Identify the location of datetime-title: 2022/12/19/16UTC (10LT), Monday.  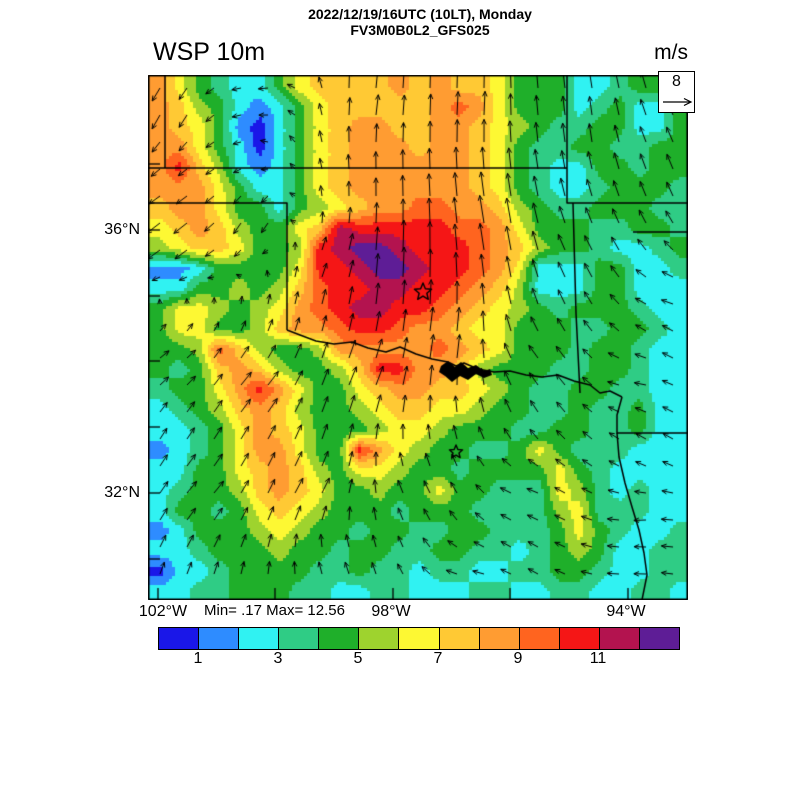
(420, 14).